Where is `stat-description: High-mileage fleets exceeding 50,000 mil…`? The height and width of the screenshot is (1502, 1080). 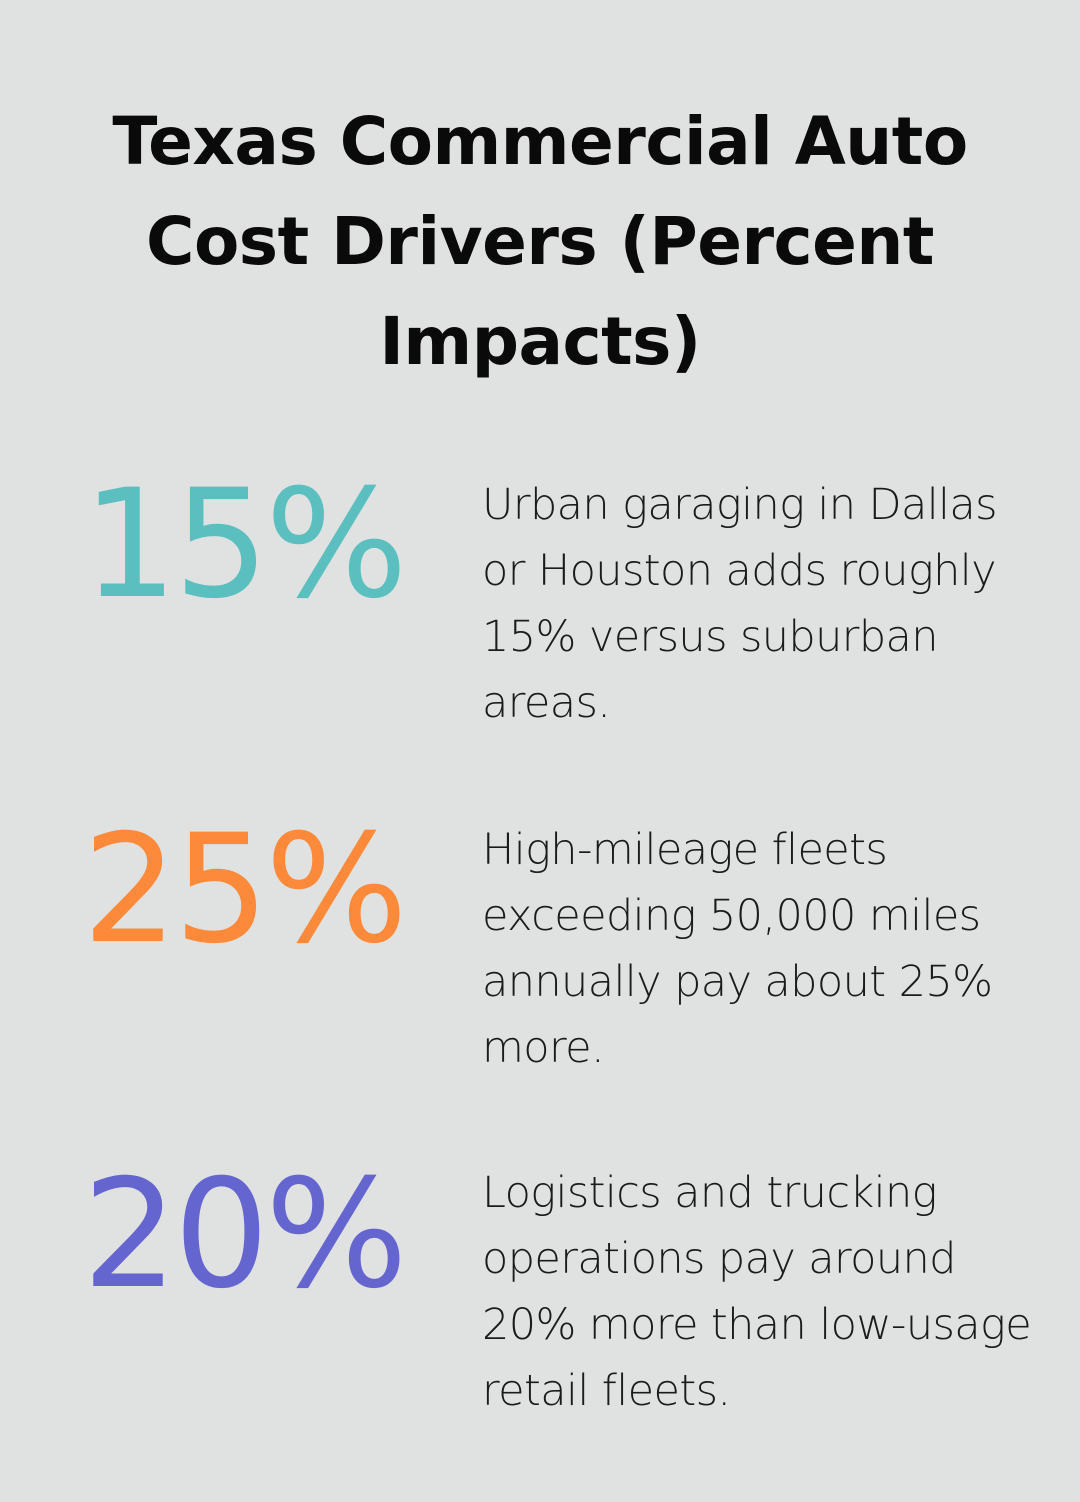 stat-description: High-mileage fleets exceeding 50,000 mil… is located at coordinates (737, 949).